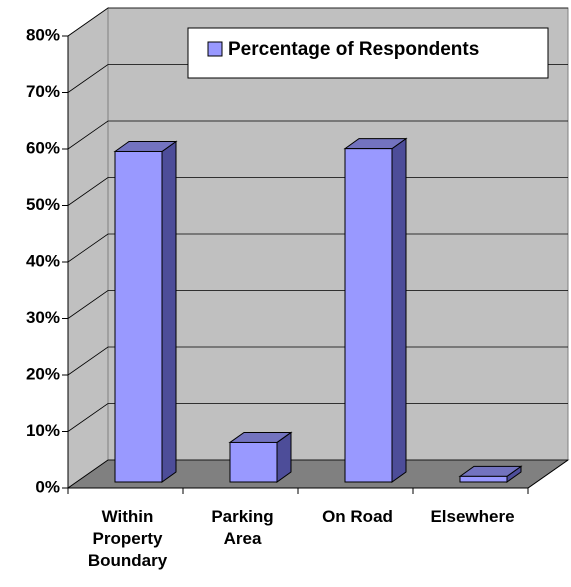 This screenshot has height=587, width=571. I want to click on y-tick-label: 50%, so click(43, 204).